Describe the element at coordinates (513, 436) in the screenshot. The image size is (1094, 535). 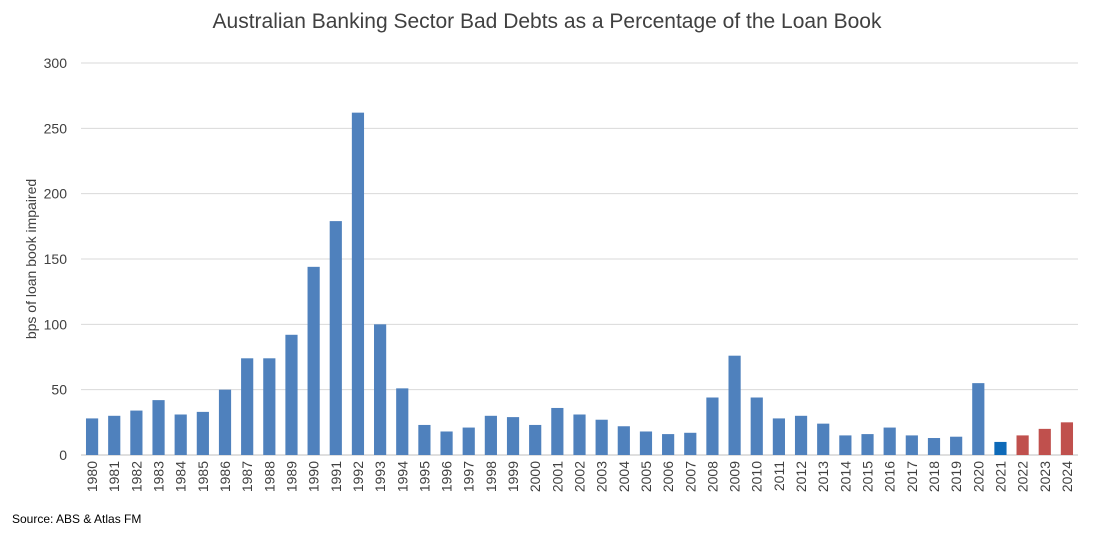
I see `bar-1999` at that location.